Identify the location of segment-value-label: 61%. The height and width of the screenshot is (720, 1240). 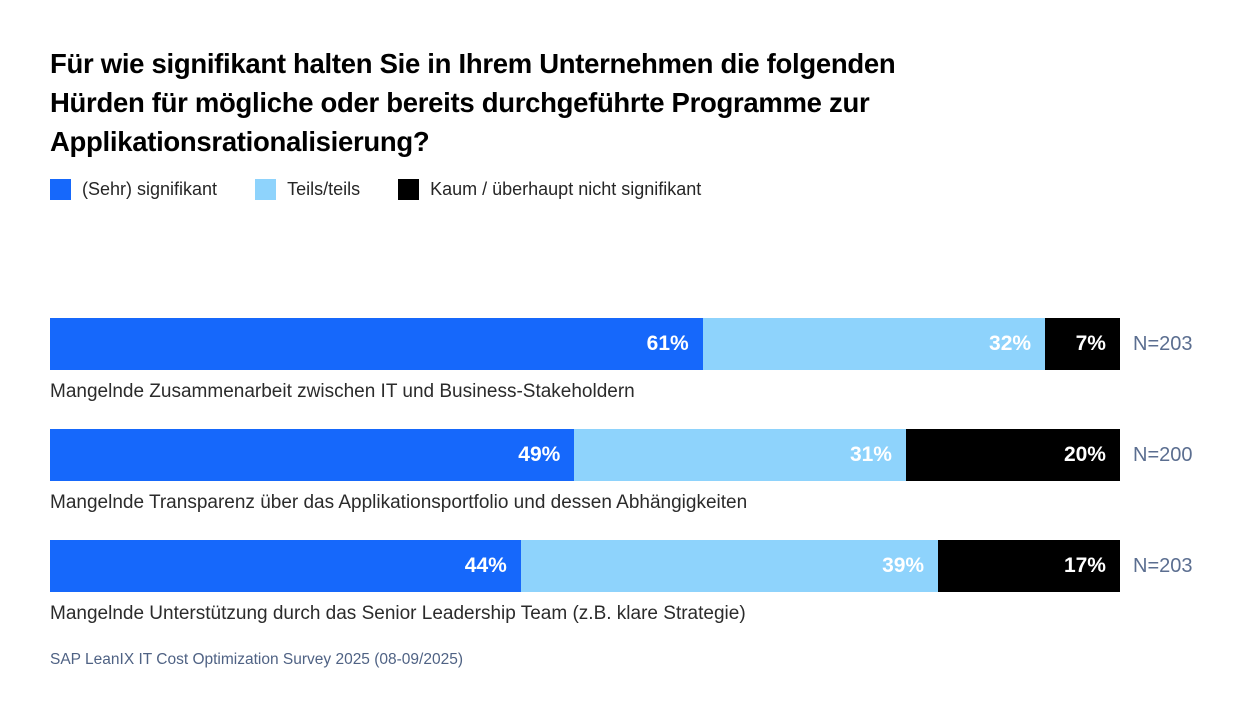
(667, 343).